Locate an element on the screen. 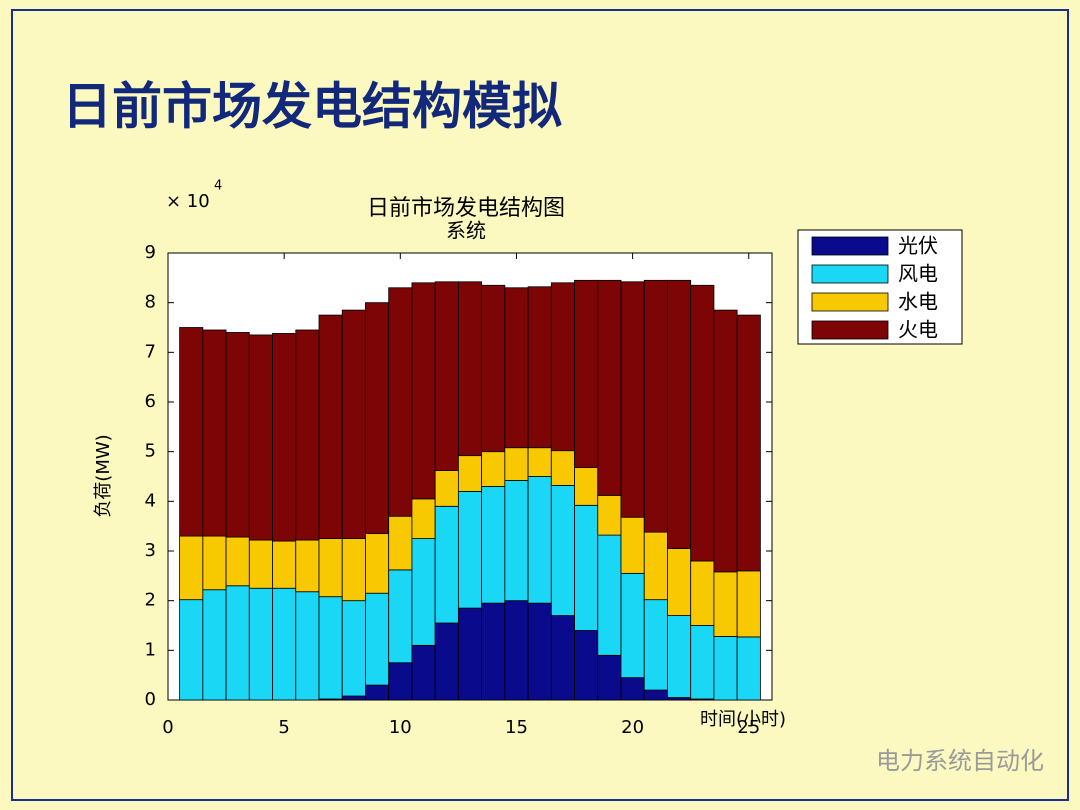 The height and width of the screenshot is (810, 1080). legend-label: 风电 is located at coordinates (918, 274).